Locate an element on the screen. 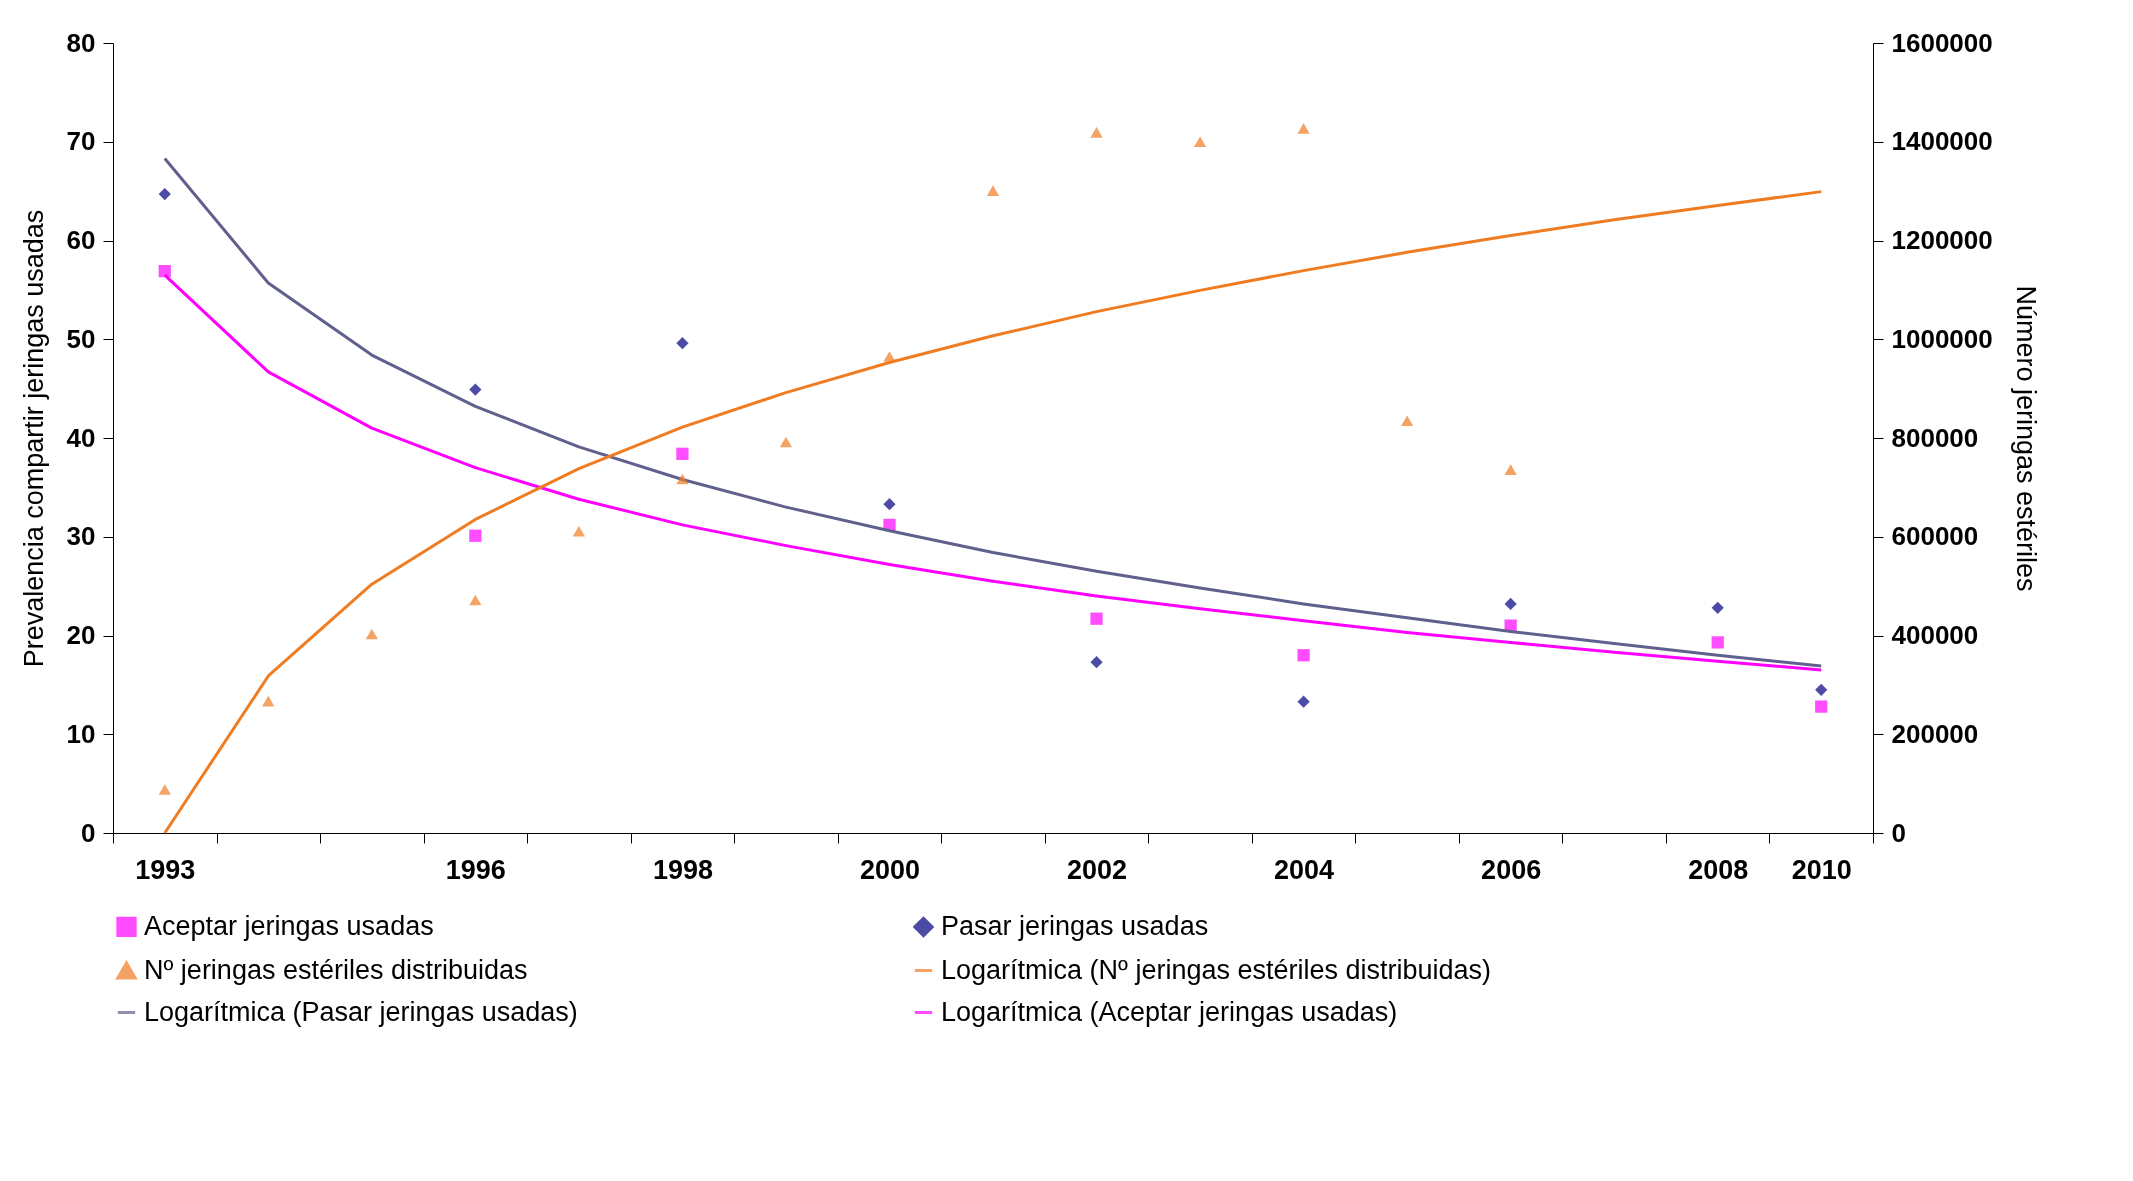  y-tick-label: 10 is located at coordinates (81, 733).